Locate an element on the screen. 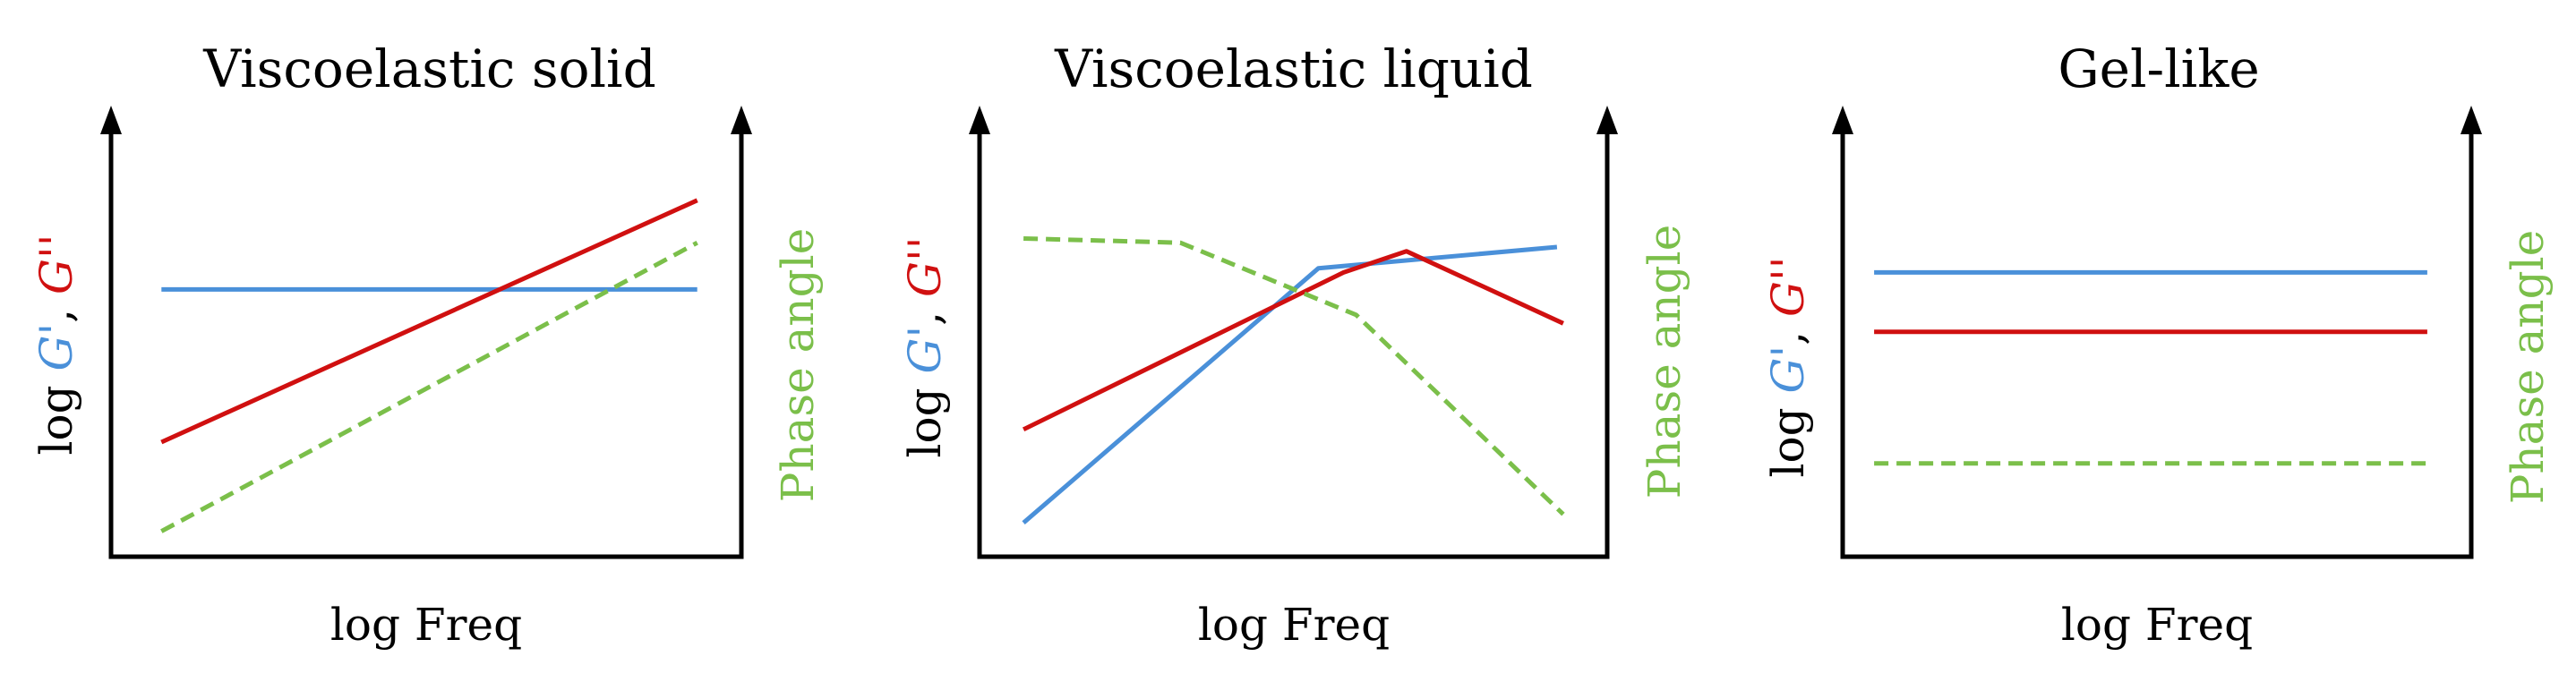 The image size is (2576, 682). chart-title: Gel-like is located at coordinates (2158, 68).